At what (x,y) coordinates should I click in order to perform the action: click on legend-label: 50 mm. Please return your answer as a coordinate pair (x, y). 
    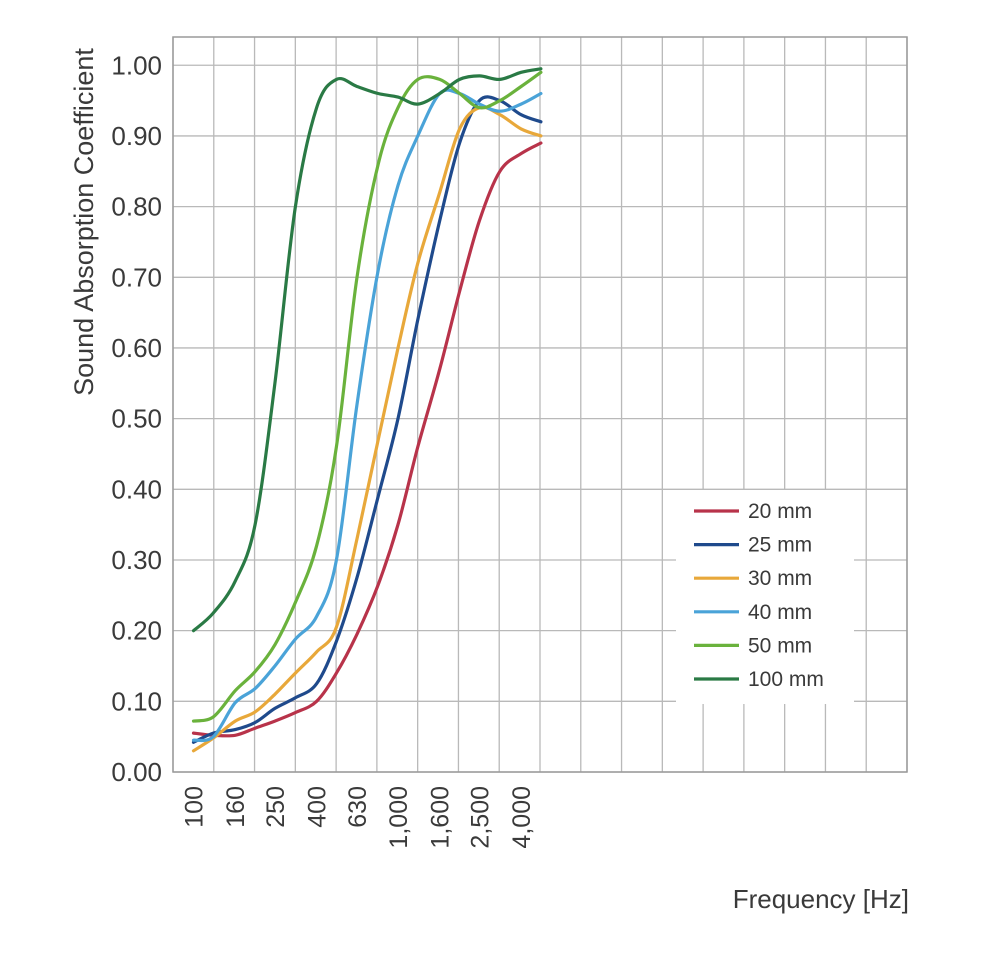
    Looking at the image, I should click on (780, 645).